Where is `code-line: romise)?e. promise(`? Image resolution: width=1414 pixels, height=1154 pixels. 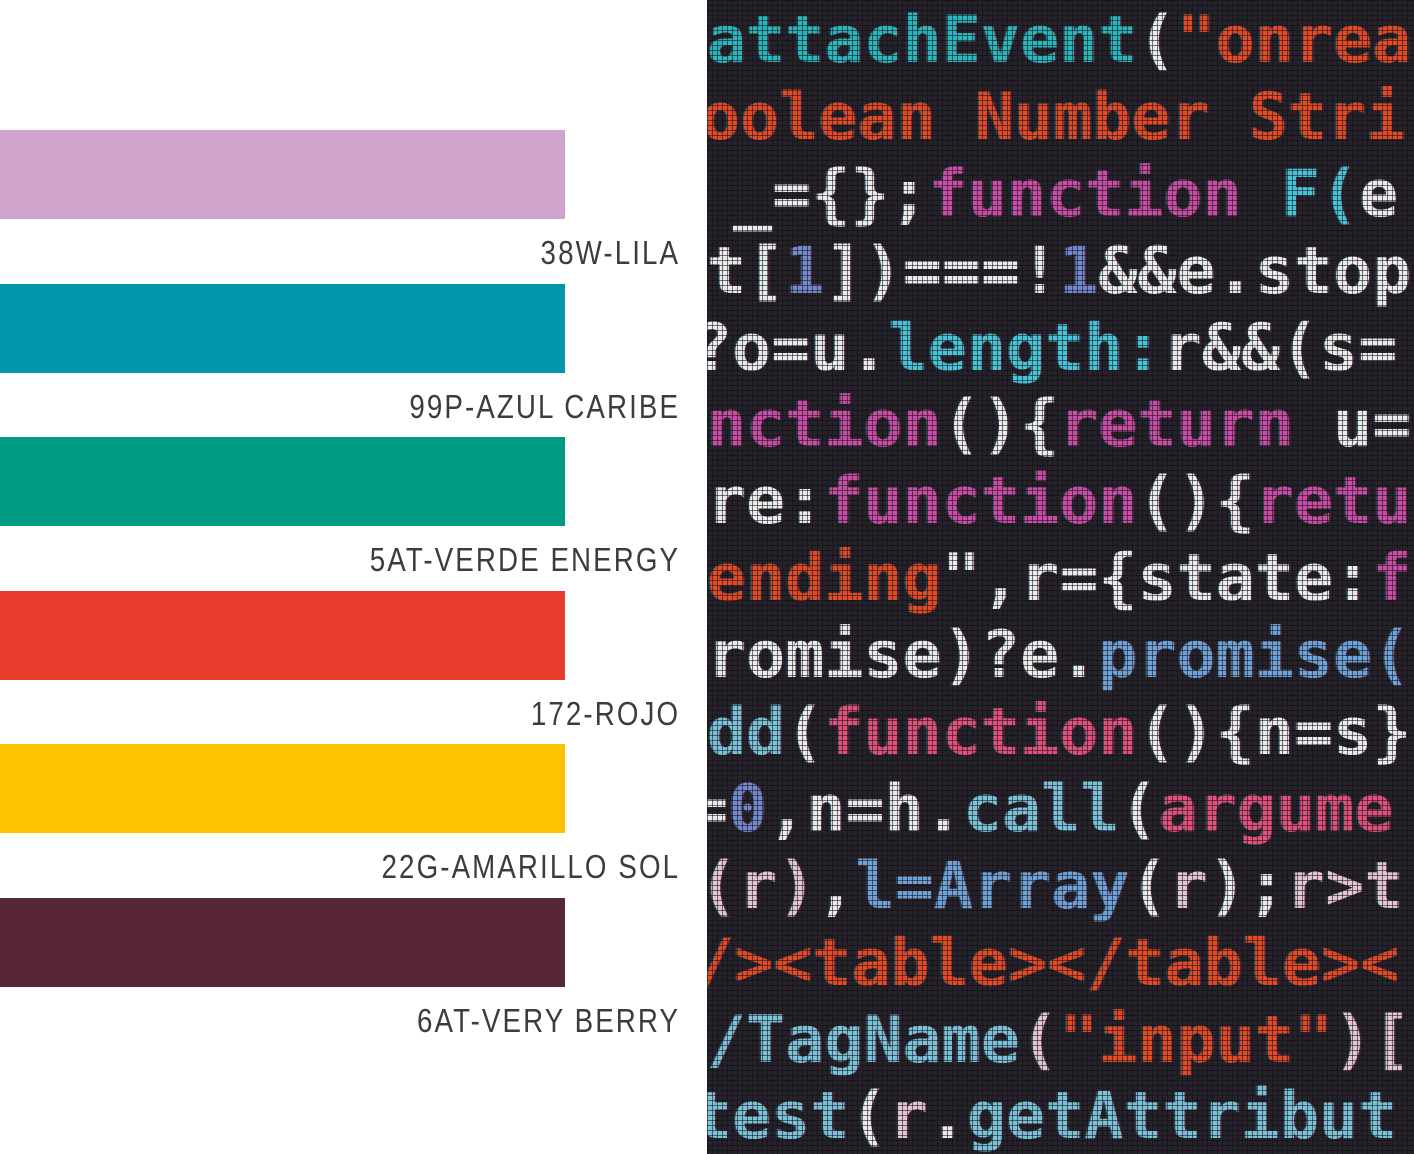
code-line: romise)?e. promise( is located at coordinates (1060, 655).